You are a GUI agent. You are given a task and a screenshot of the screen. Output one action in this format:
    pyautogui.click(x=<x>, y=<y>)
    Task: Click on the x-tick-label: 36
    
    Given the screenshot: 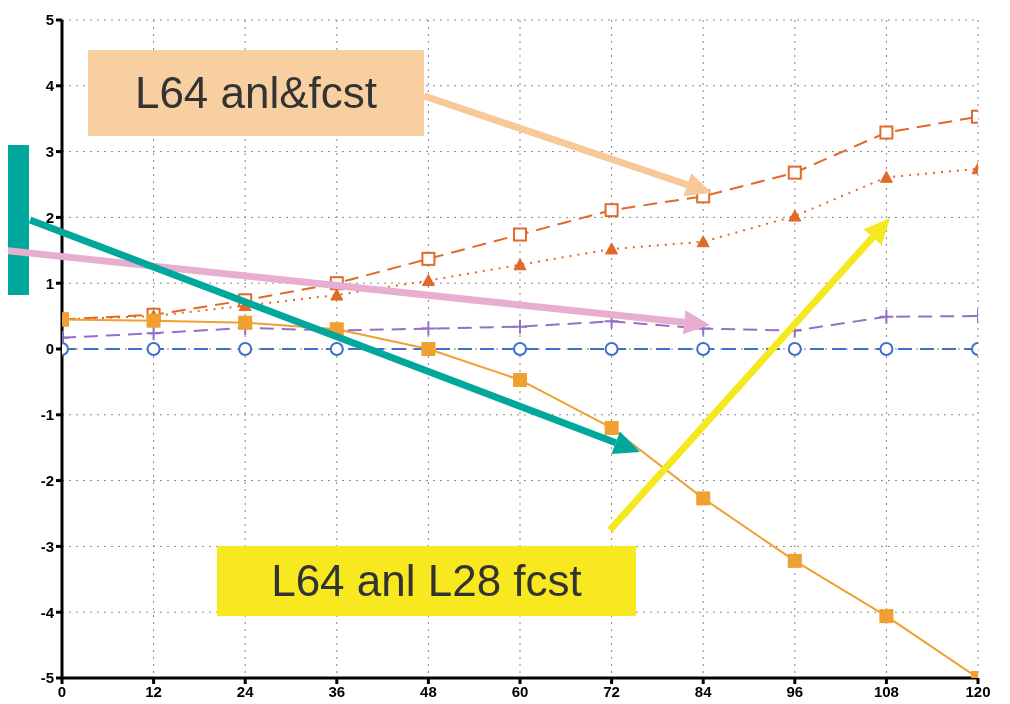 What is the action you would take?
    pyautogui.click(x=337, y=691)
    